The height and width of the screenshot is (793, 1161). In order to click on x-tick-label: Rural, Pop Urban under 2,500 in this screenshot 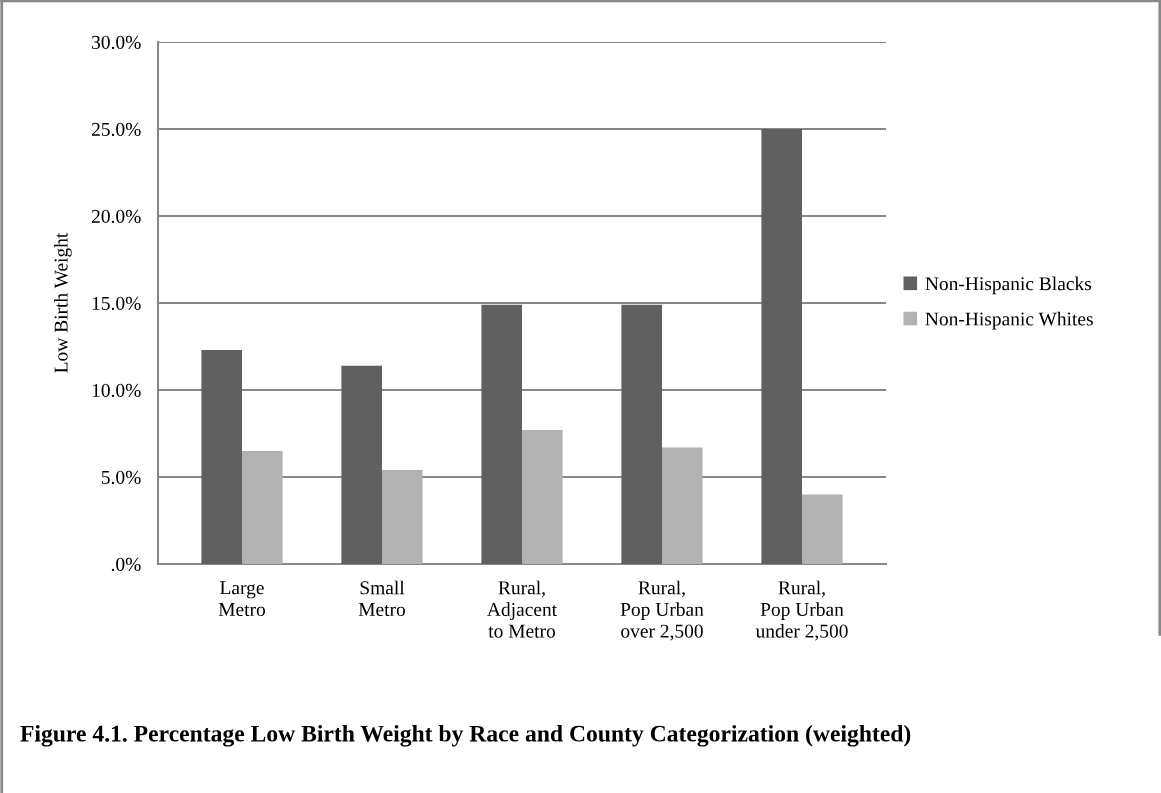, I will do `click(801, 610)`.